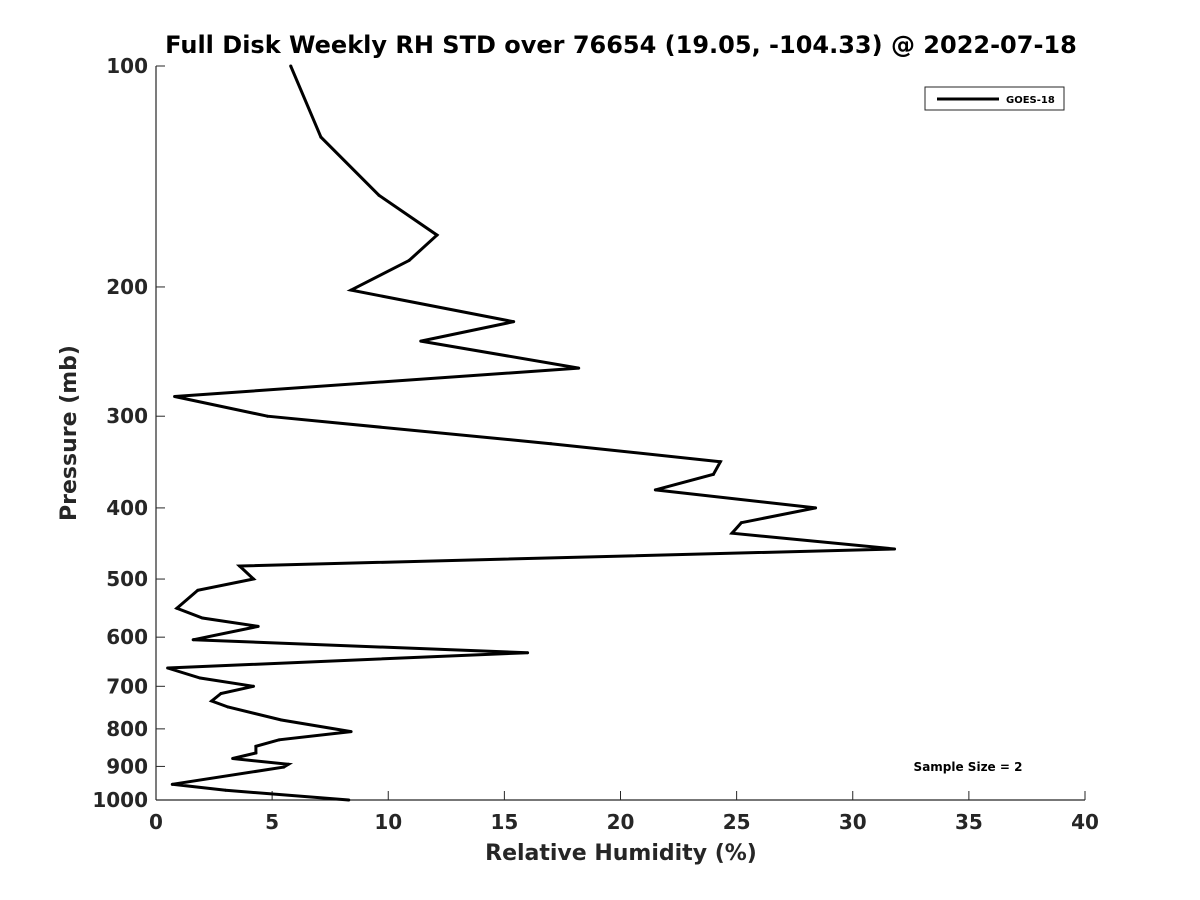  What do you see at coordinates (120, 800) in the screenshot?
I see `y-tick-label: 1000` at bounding box center [120, 800].